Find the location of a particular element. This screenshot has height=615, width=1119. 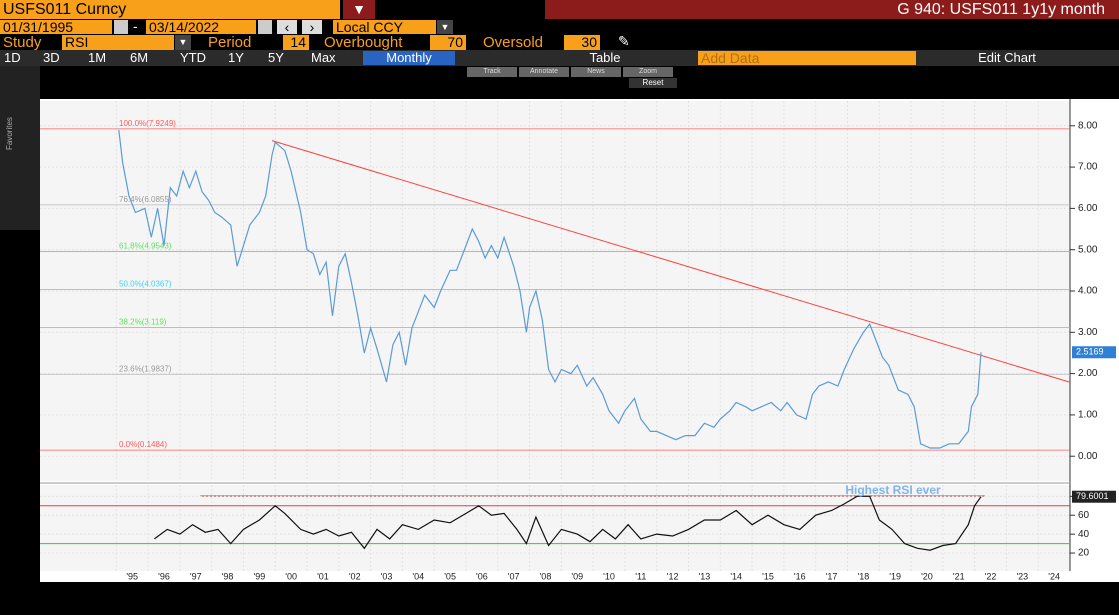

chart-tool: News is located at coordinates (596, 72).